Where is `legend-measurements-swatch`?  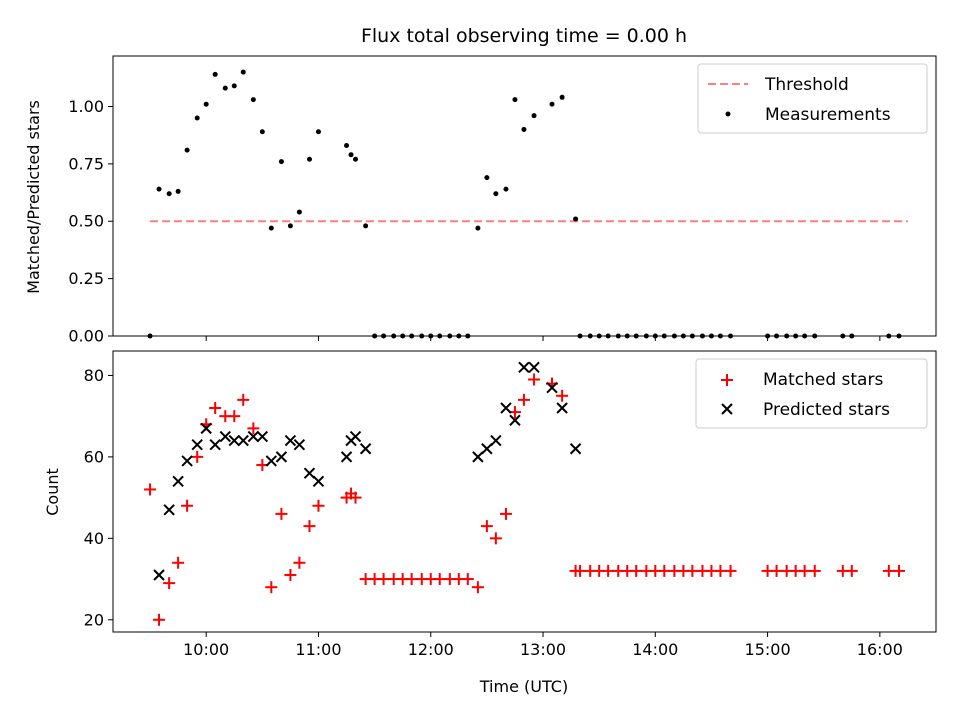
legend-measurements-swatch is located at coordinates (728, 114).